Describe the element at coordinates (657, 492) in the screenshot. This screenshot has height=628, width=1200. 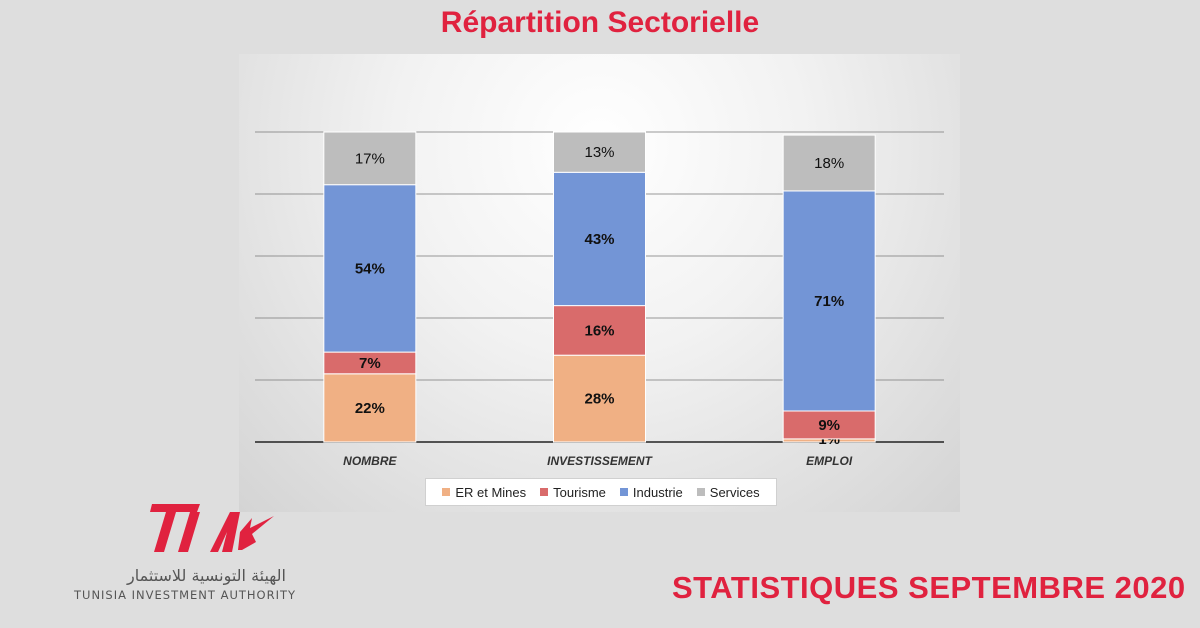
I see `legend-label: Industrie` at that location.